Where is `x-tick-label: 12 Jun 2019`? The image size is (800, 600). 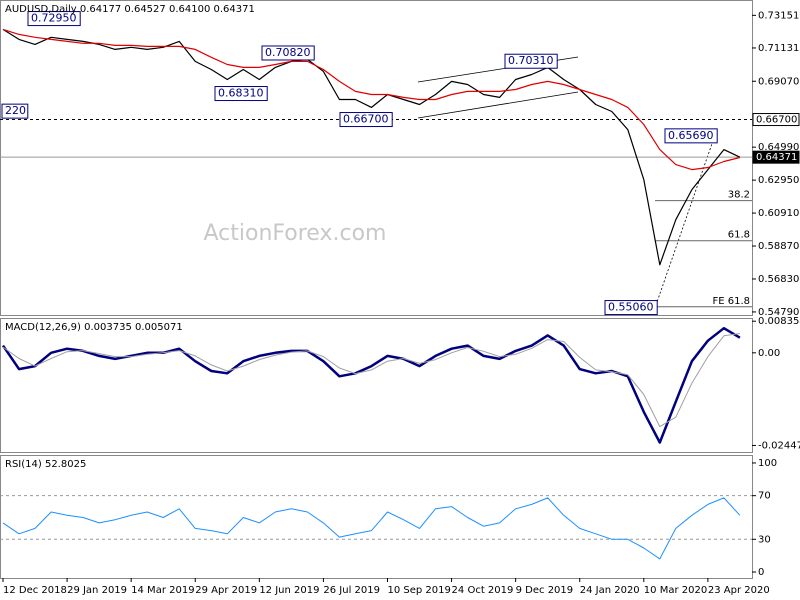
x-tick-label: 12 Jun 2019 is located at coordinates (289, 590).